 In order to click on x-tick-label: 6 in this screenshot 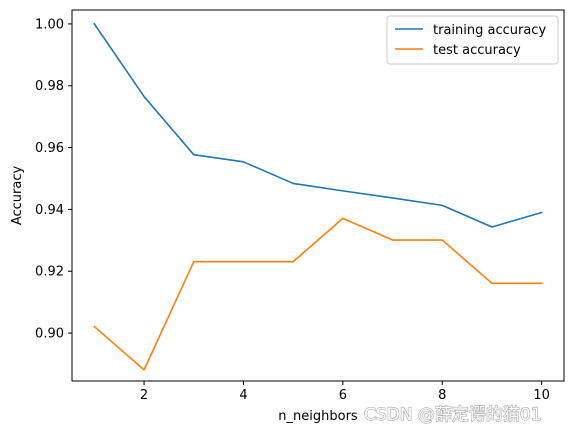, I will do `click(343, 395)`.